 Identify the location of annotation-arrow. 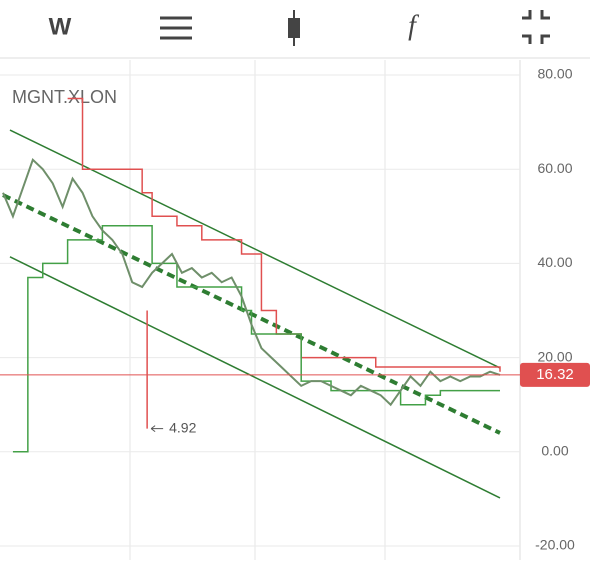
(157, 429).